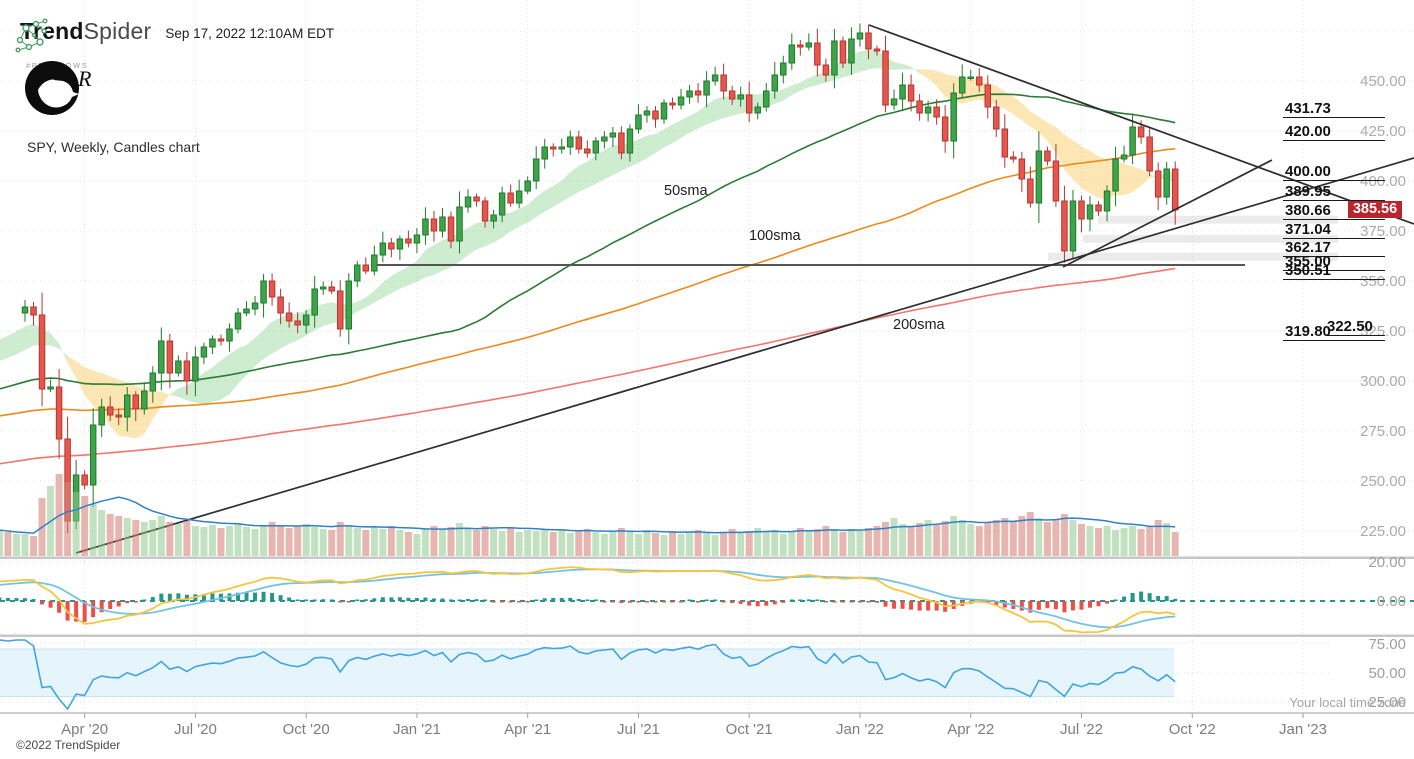 This screenshot has height=759, width=1414. I want to click on chart-timestamp: Sep 17, 2022 12:10AM EDT, so click(250, 33).